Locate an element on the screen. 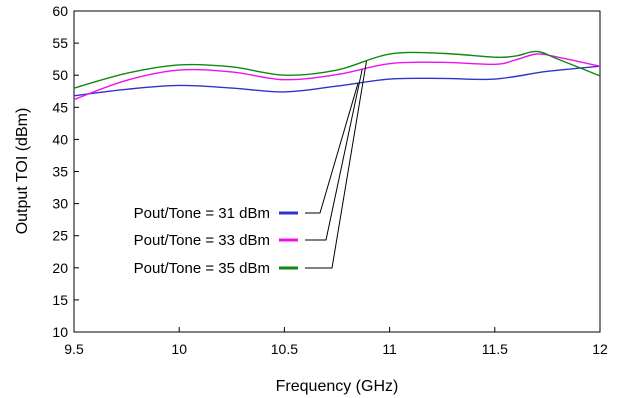 The image size is (623, 398). legend-label-1: Pout/Tone = 31 dBm is located at coordinates (202, 213).